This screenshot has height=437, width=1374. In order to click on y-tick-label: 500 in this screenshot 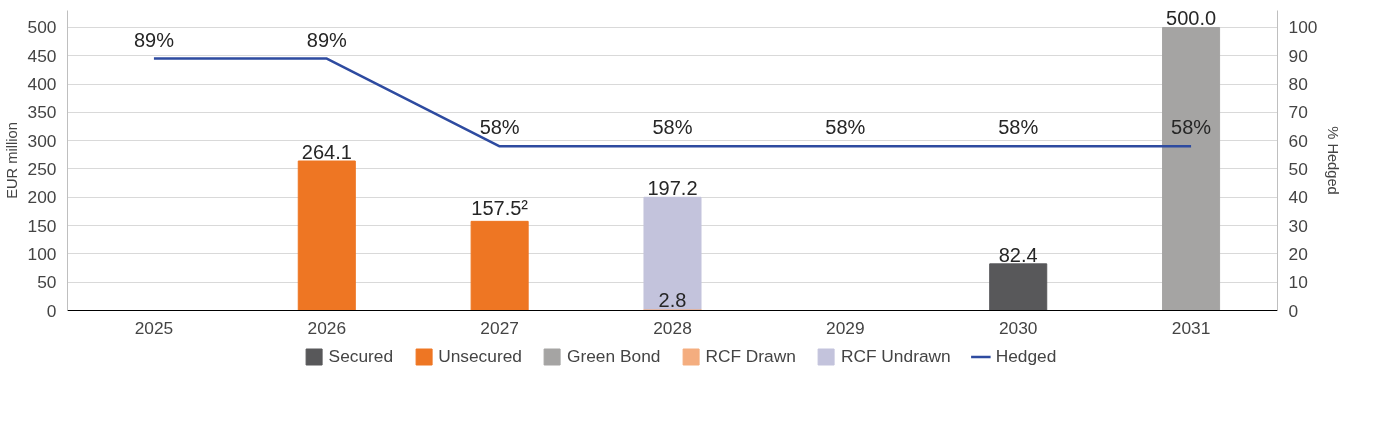, I will do `click(42, 27)`.